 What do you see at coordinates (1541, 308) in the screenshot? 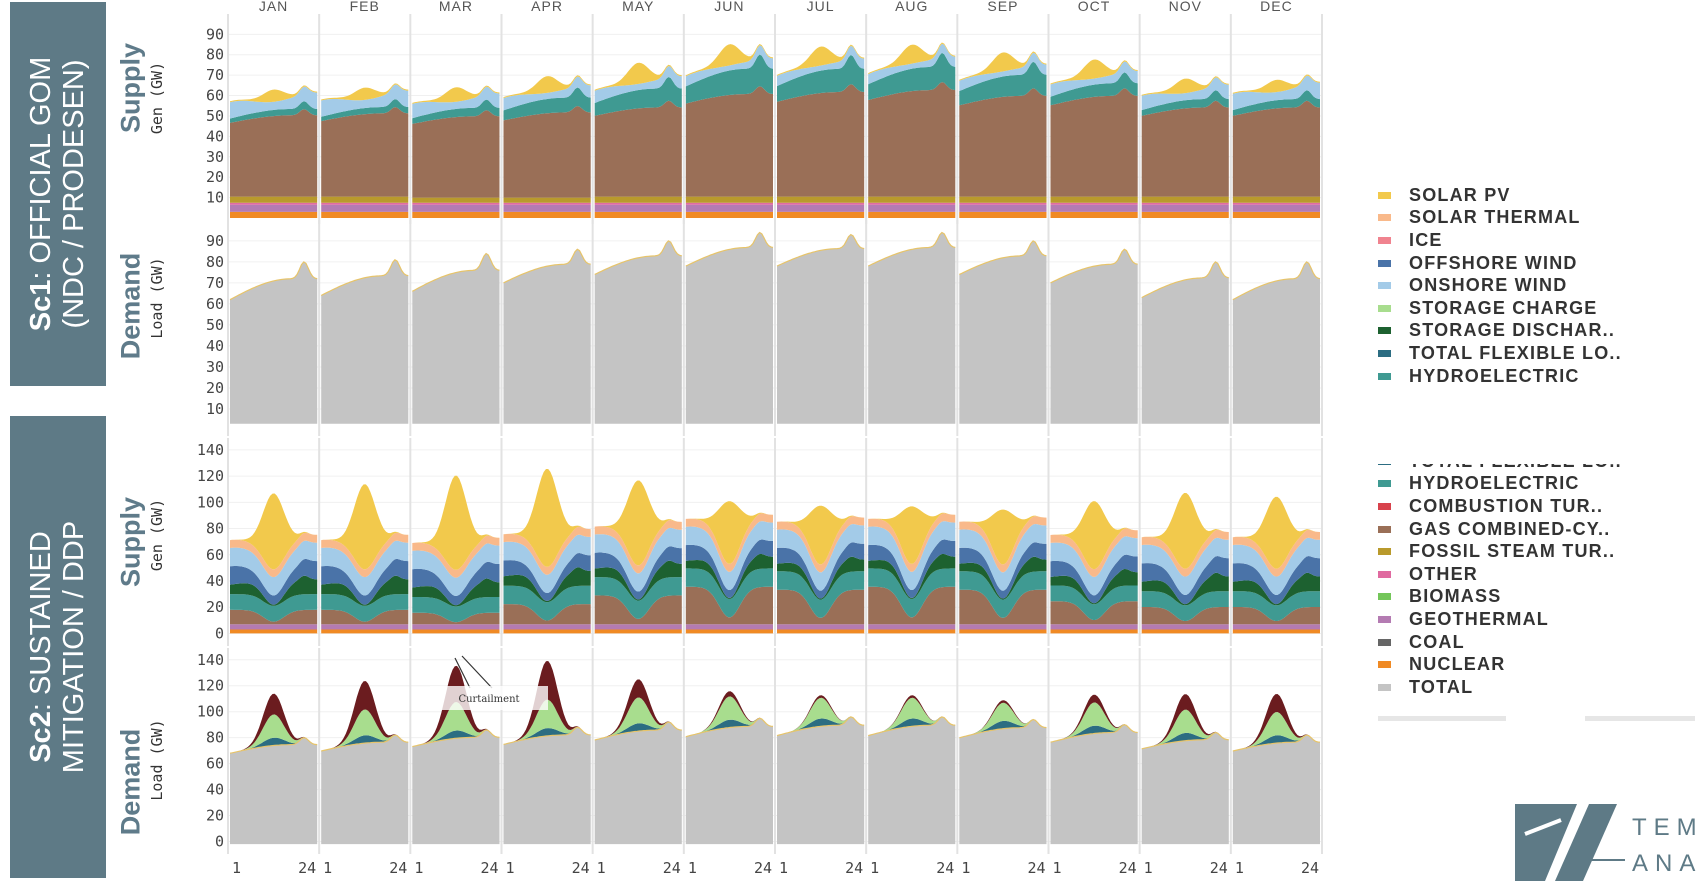
I see `top-legend-item: STORAGE CHARGE` at bounding box center [1541, 308].